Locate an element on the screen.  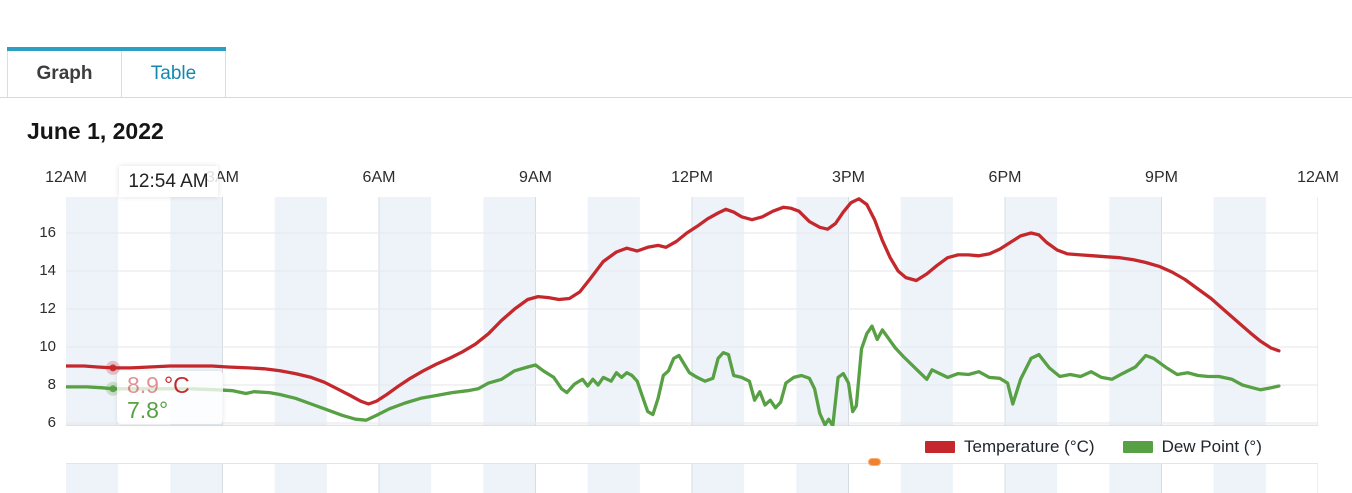
x-tick-label: 3PM is located at coordinates (848, 177).